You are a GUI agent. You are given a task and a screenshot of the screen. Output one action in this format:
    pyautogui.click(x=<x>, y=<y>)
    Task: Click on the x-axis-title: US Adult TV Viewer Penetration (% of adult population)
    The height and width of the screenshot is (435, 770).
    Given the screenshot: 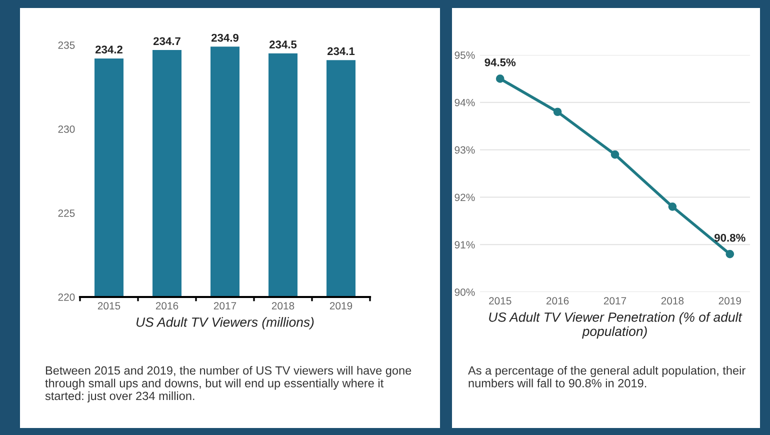 What is the action you would take?
    pyautogui.click(x=615, y=325)
    